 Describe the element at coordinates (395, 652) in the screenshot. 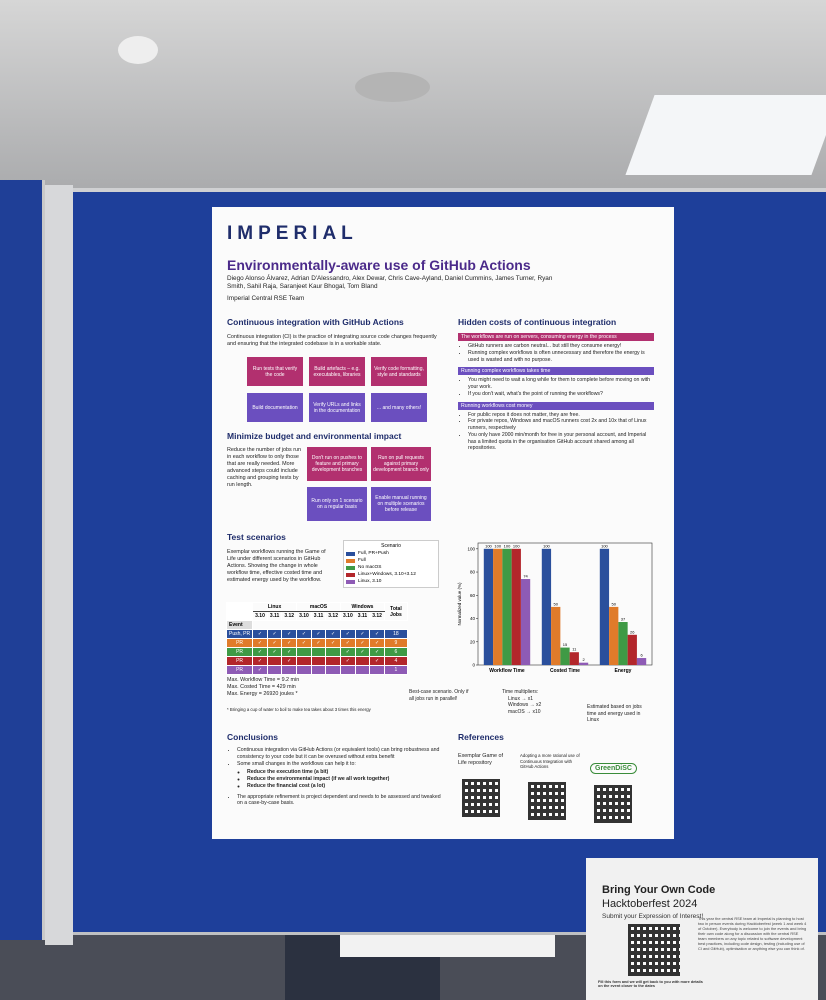

I see `table-cell: 6` at that location.